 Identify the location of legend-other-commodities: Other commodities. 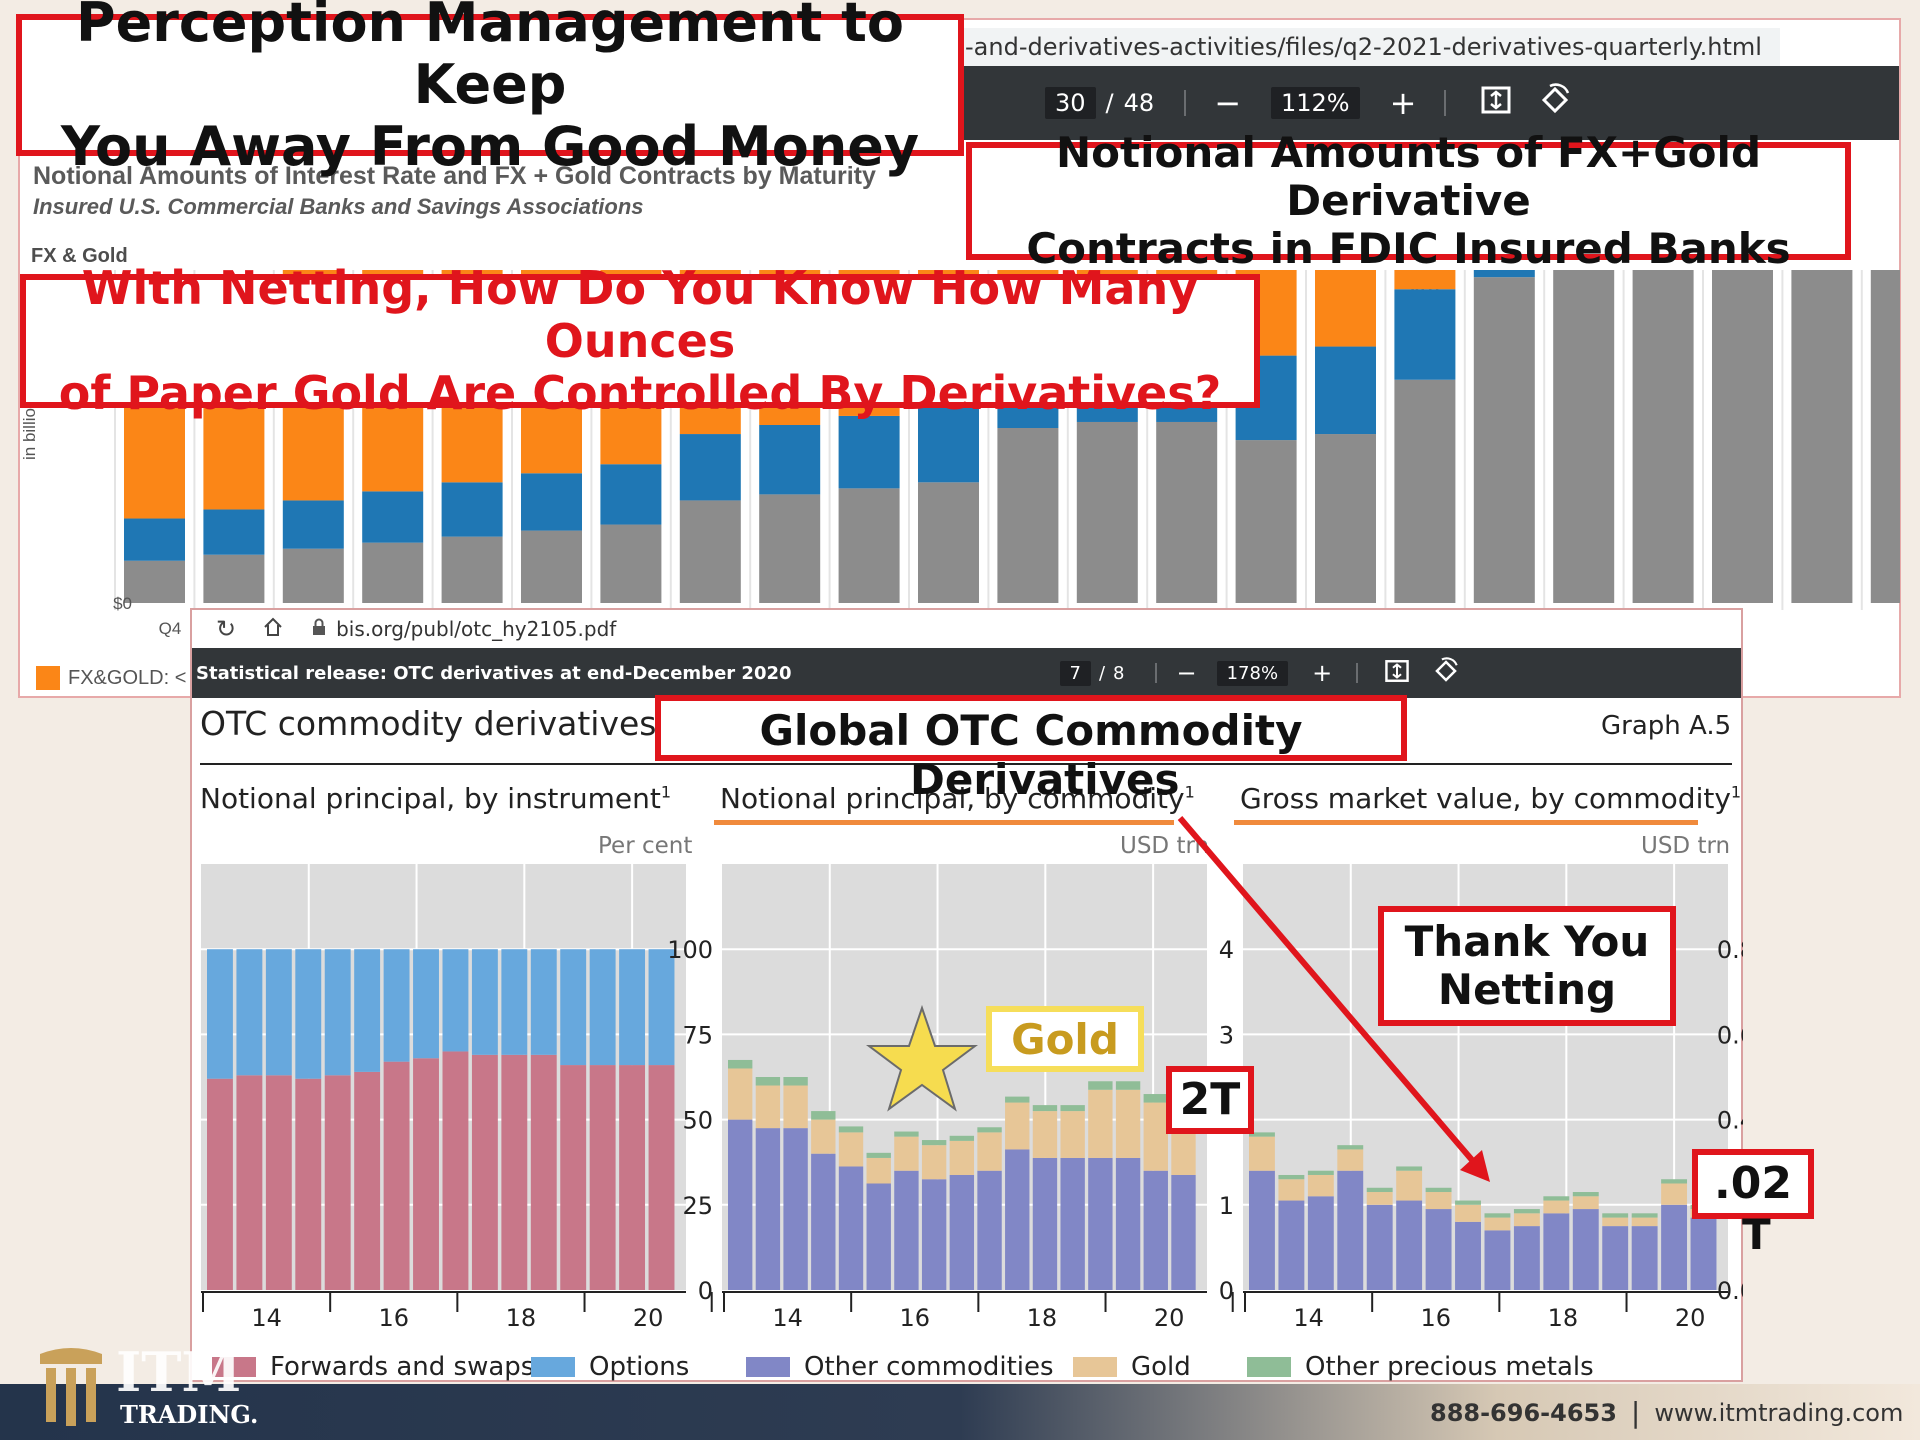
(900, 1367).